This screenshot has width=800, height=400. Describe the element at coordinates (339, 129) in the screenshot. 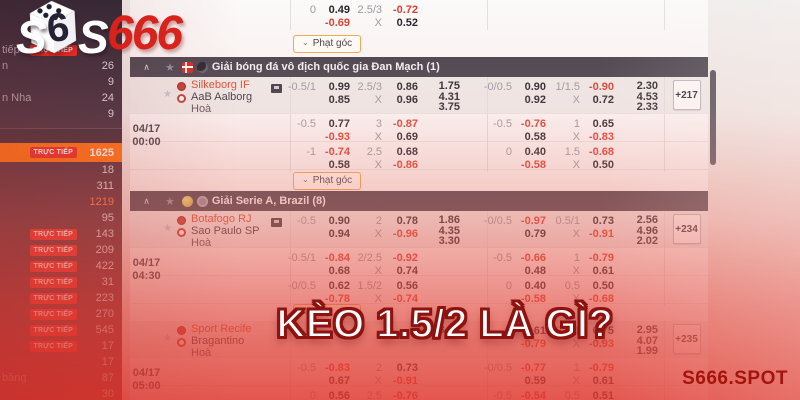

I see `odds-cell-hdp: 0.77 -0.93` at that location.